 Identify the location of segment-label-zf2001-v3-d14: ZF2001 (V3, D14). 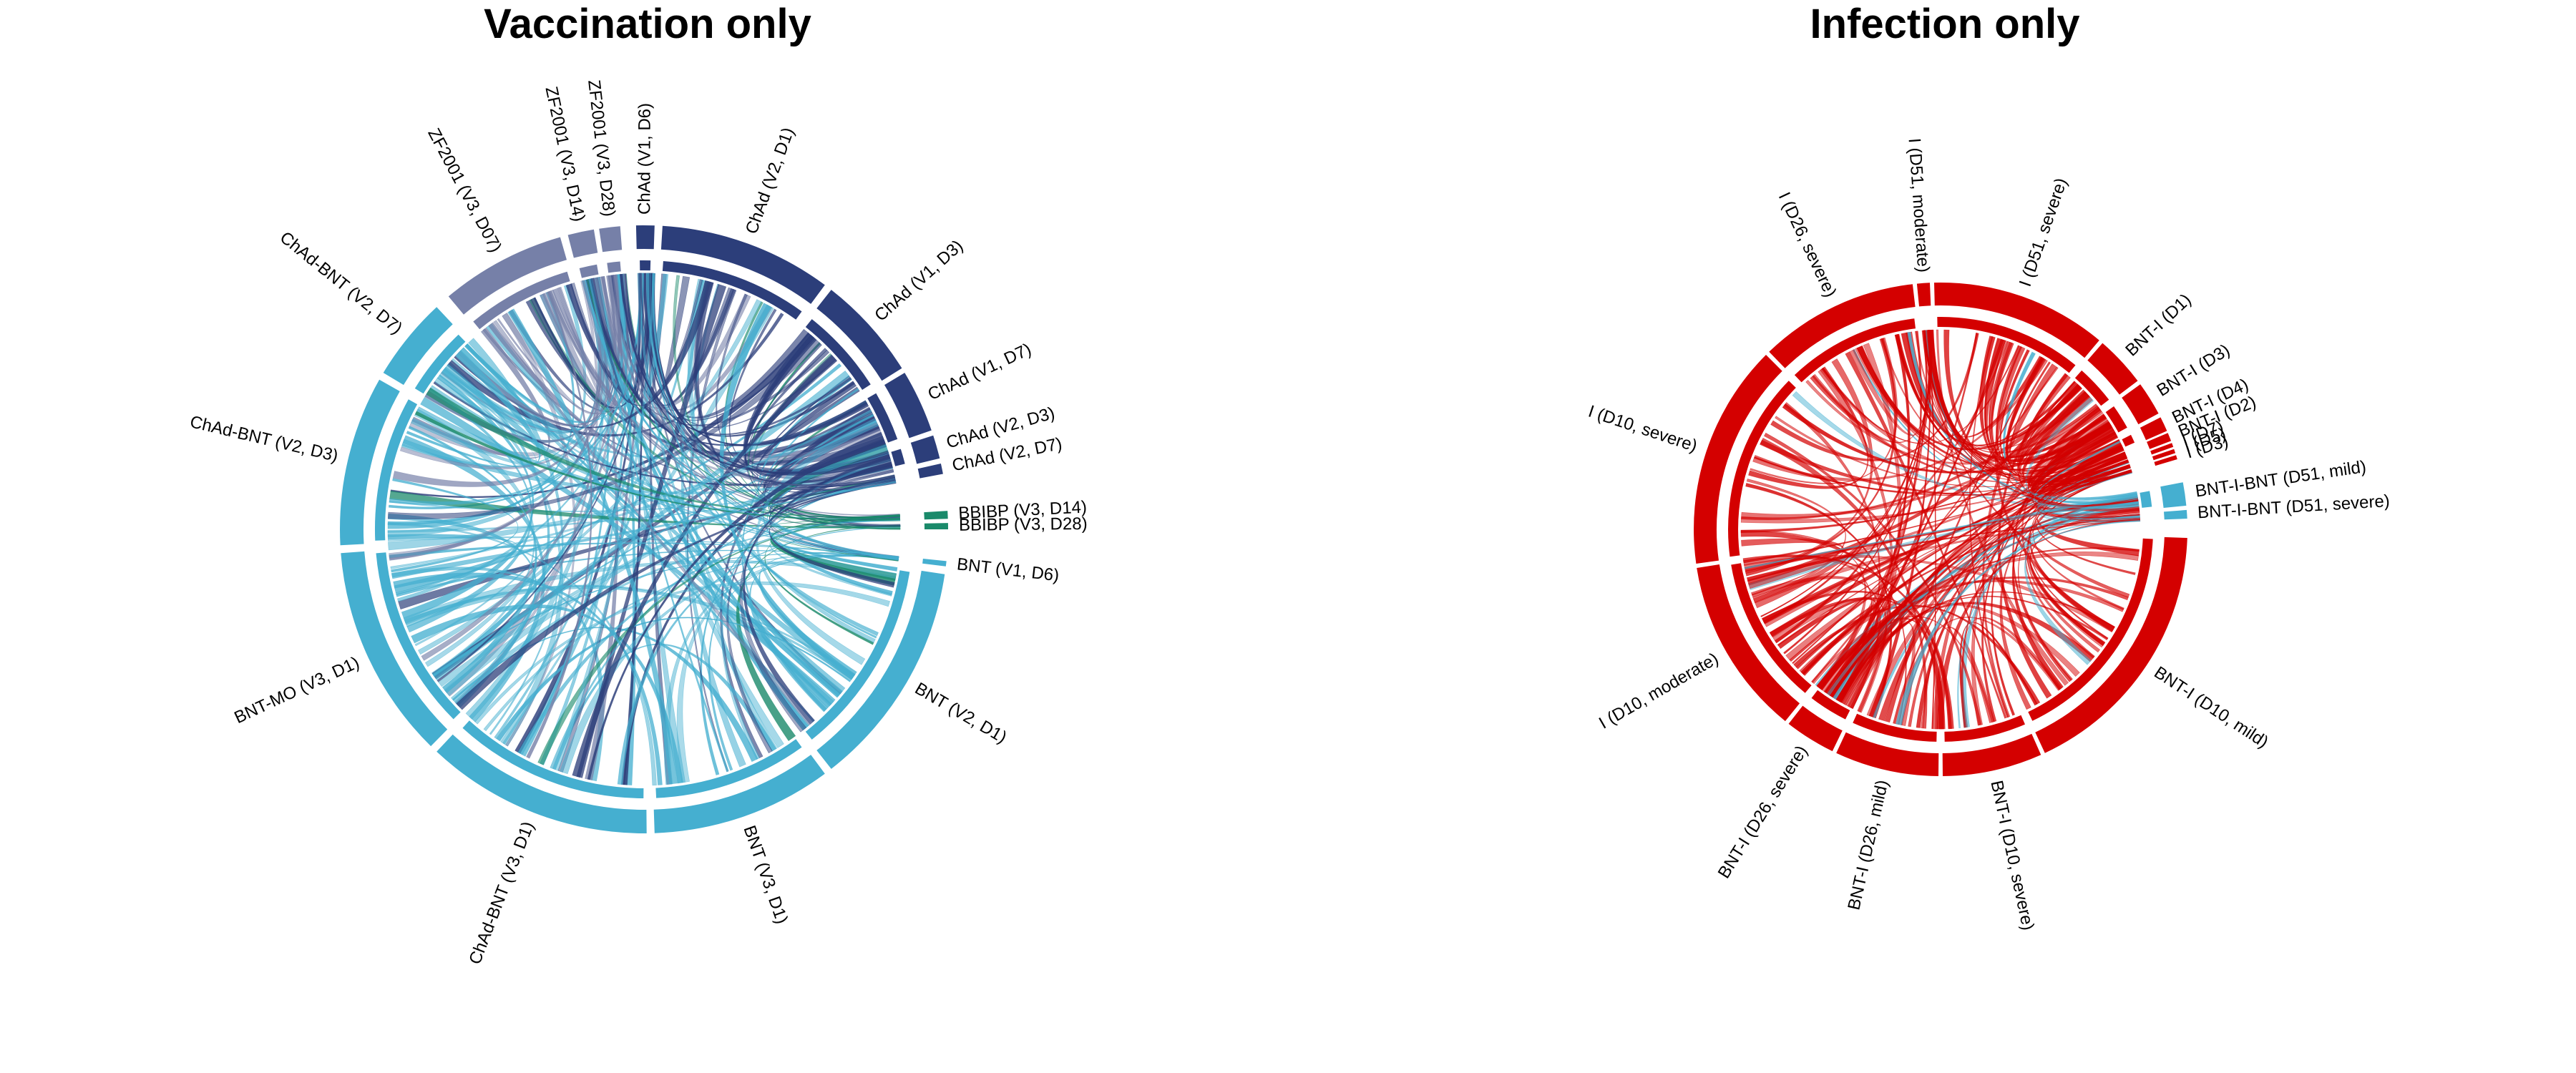
(564, 155).